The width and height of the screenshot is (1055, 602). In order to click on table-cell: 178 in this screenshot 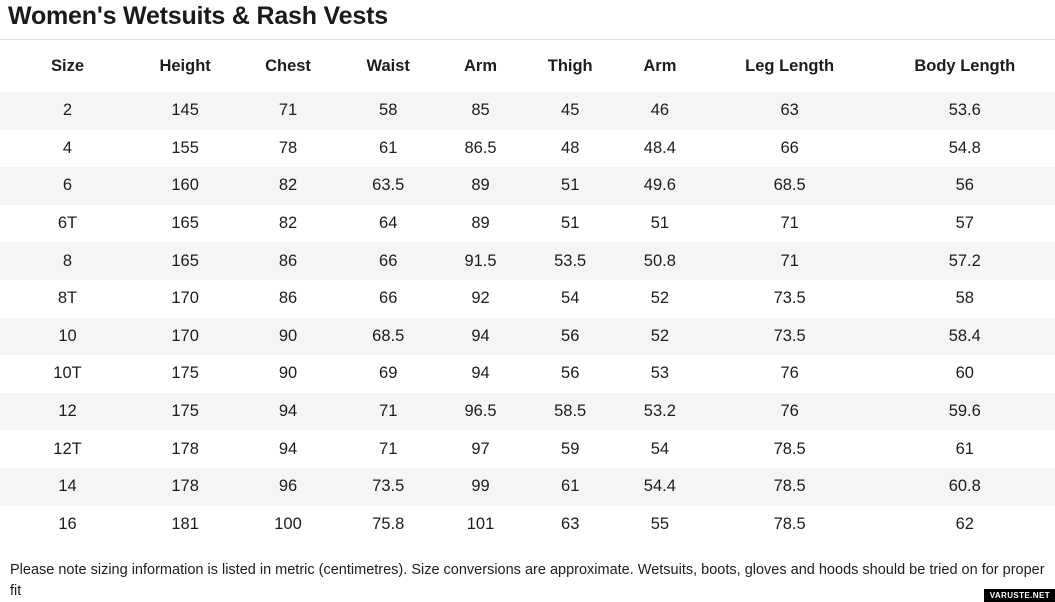, I will do `click(185, 486)`.